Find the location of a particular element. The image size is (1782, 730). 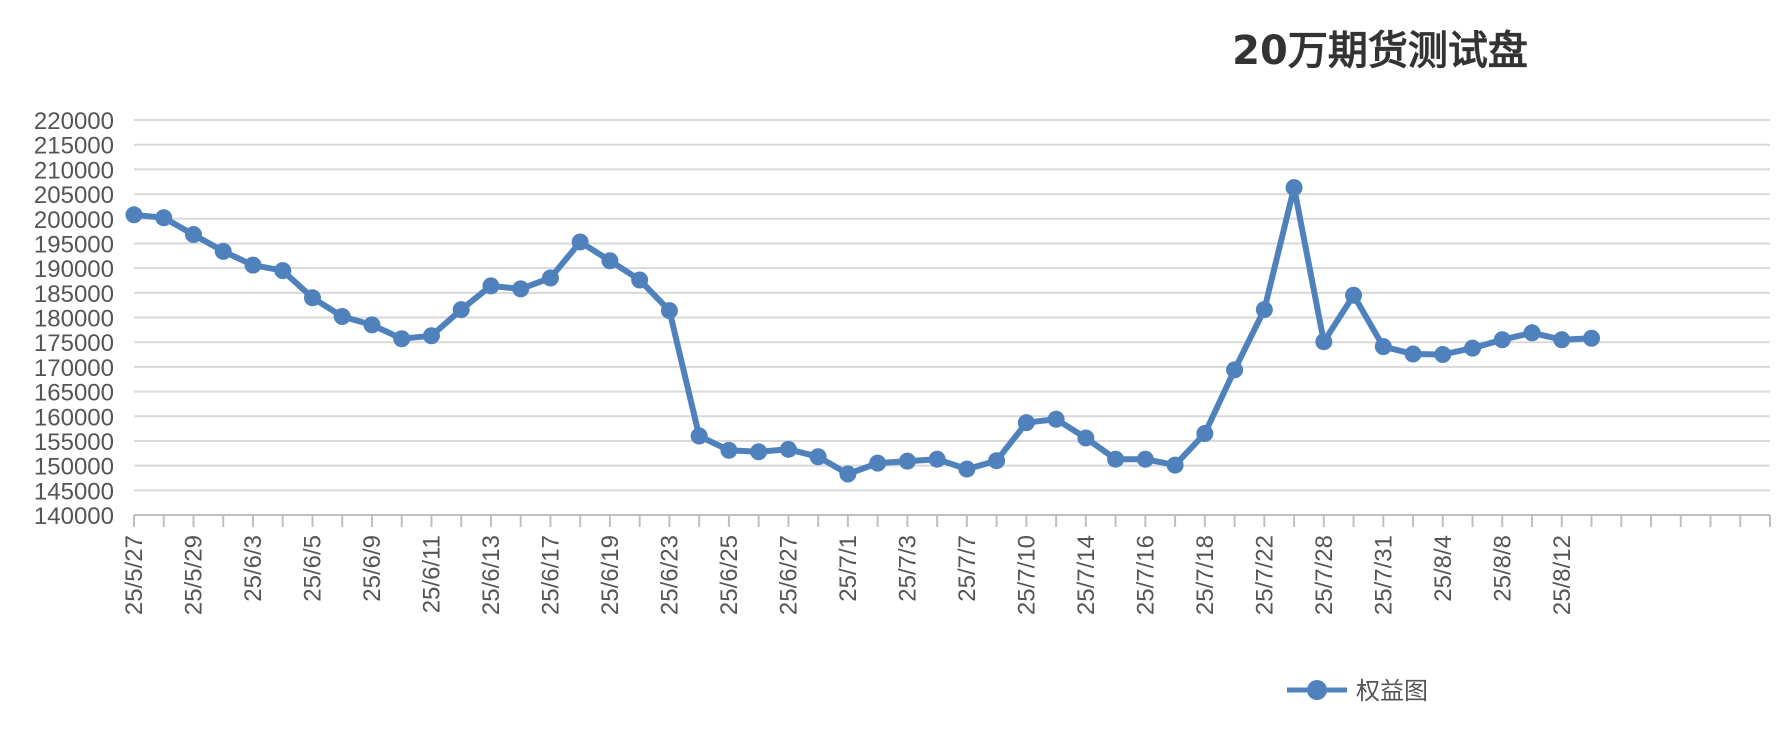

y-tick-label: 160000 is located at coordinates (74, 417).